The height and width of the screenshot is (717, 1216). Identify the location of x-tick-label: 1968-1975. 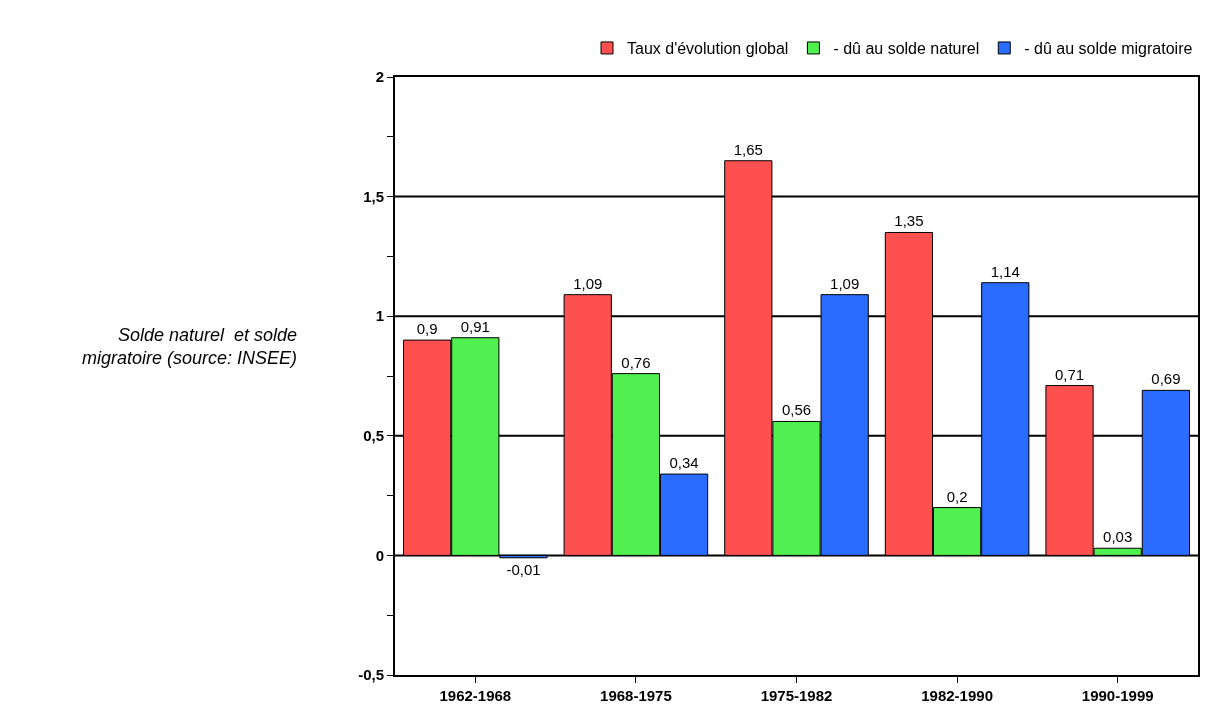
(636, 695).